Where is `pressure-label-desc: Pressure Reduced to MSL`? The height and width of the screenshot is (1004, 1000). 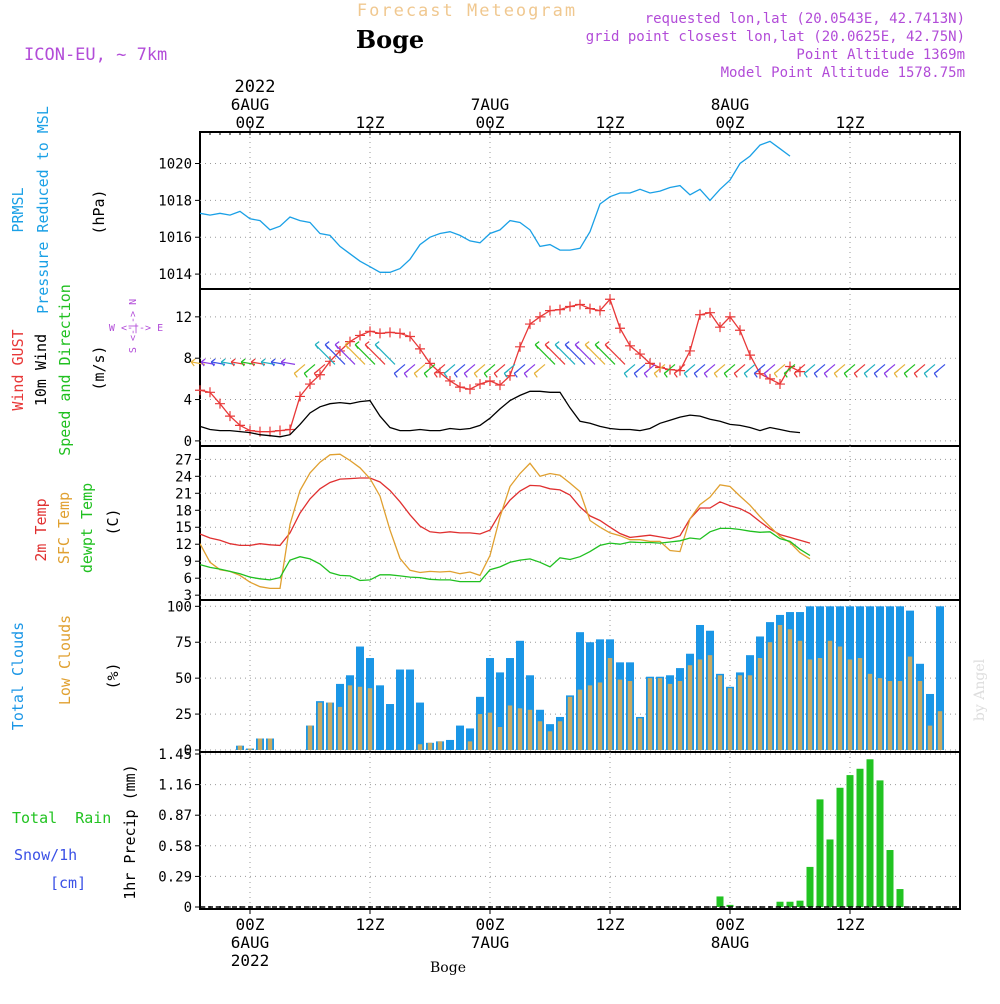 pressure-label-desc: Pressure Reduced to MSL is located at coordinates (43, 210).